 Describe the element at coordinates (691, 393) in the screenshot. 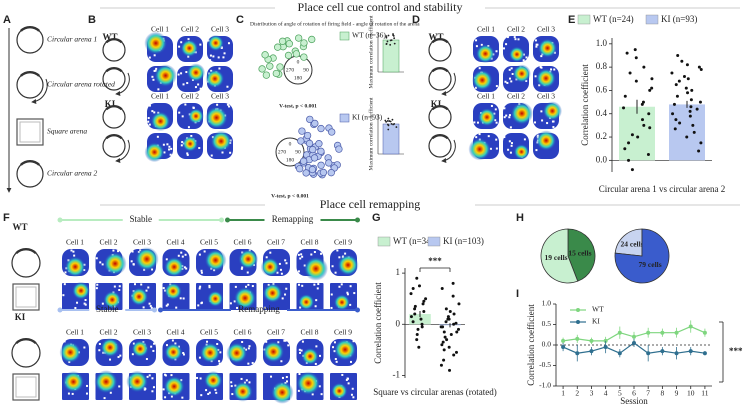

I see `x-tick-label: 10` at that location.